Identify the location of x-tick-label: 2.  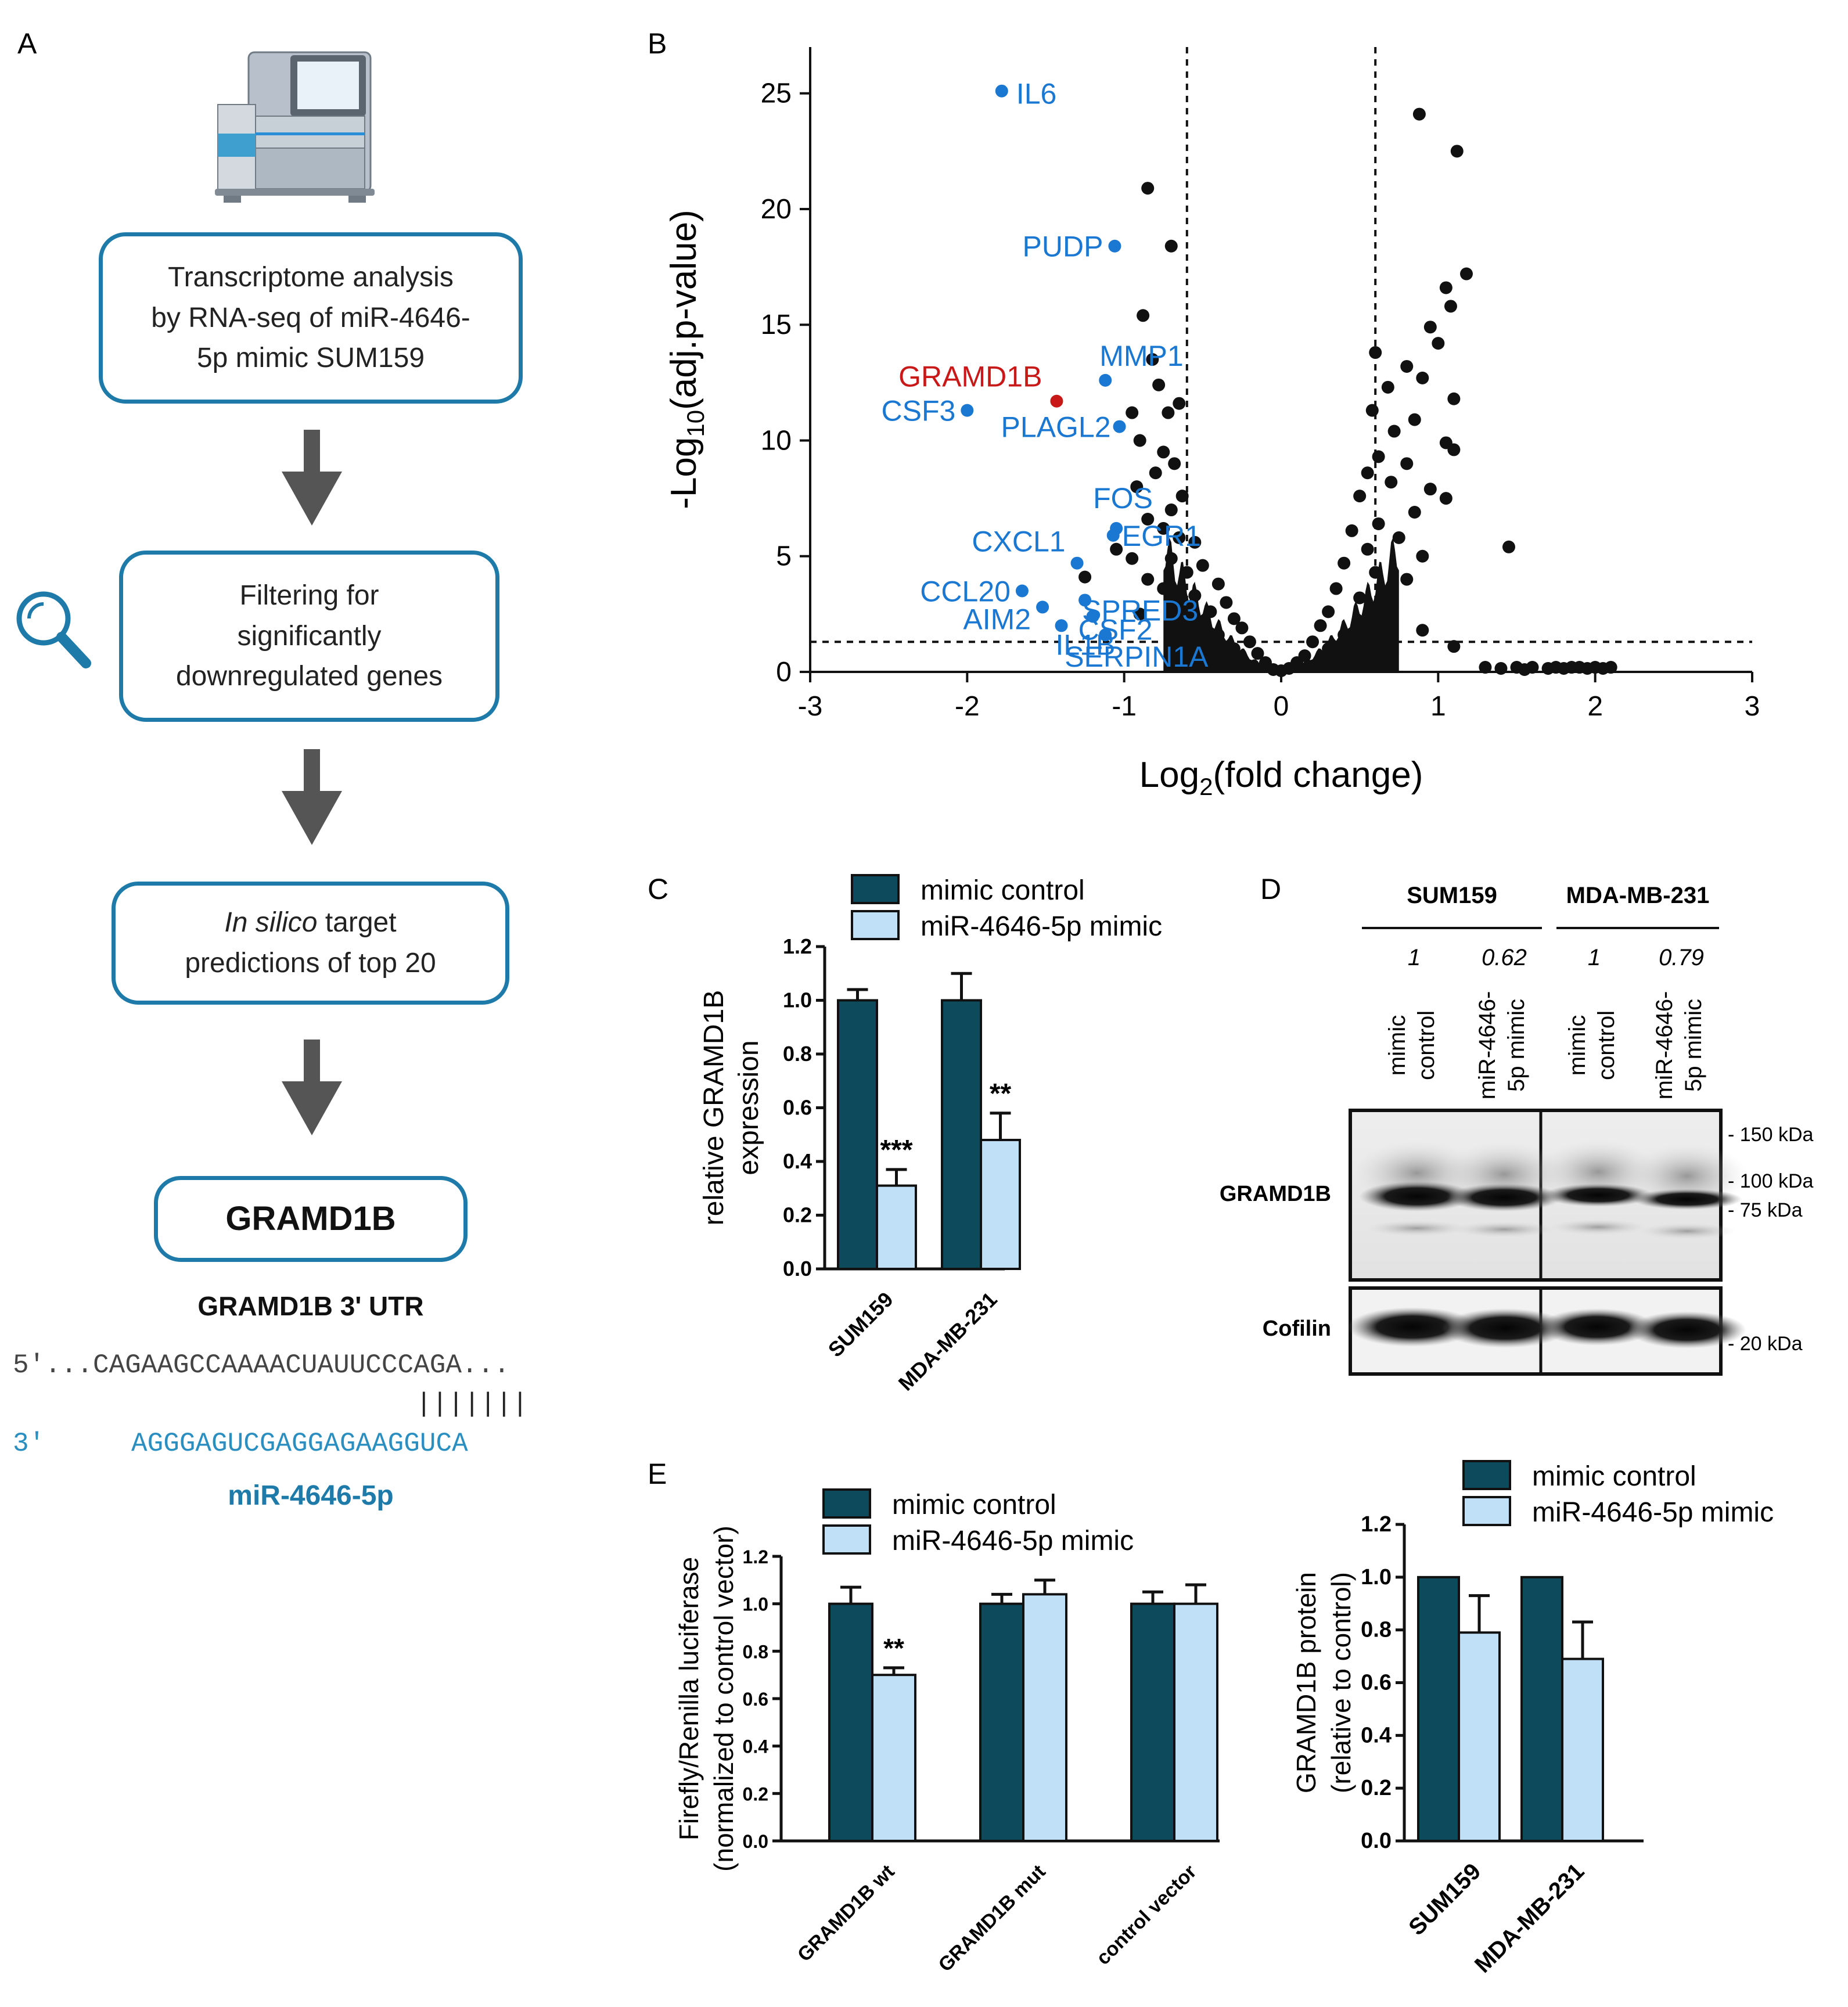
(1595, 706).